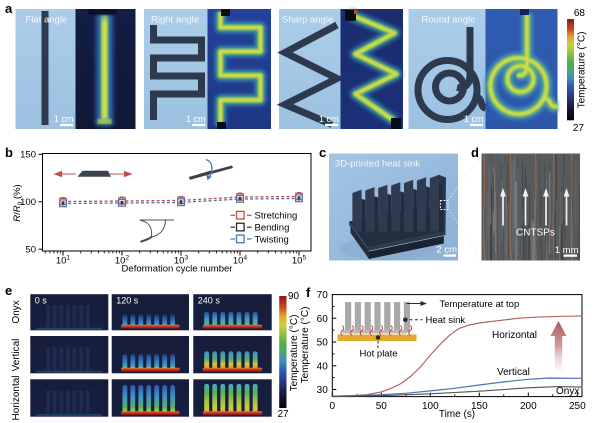 This screenshot has height=423, width=600. What do you see at coordinates (457, 414) in the screenshot?
I see `svg-text: Time (s)` at bounding box center [457, 414].